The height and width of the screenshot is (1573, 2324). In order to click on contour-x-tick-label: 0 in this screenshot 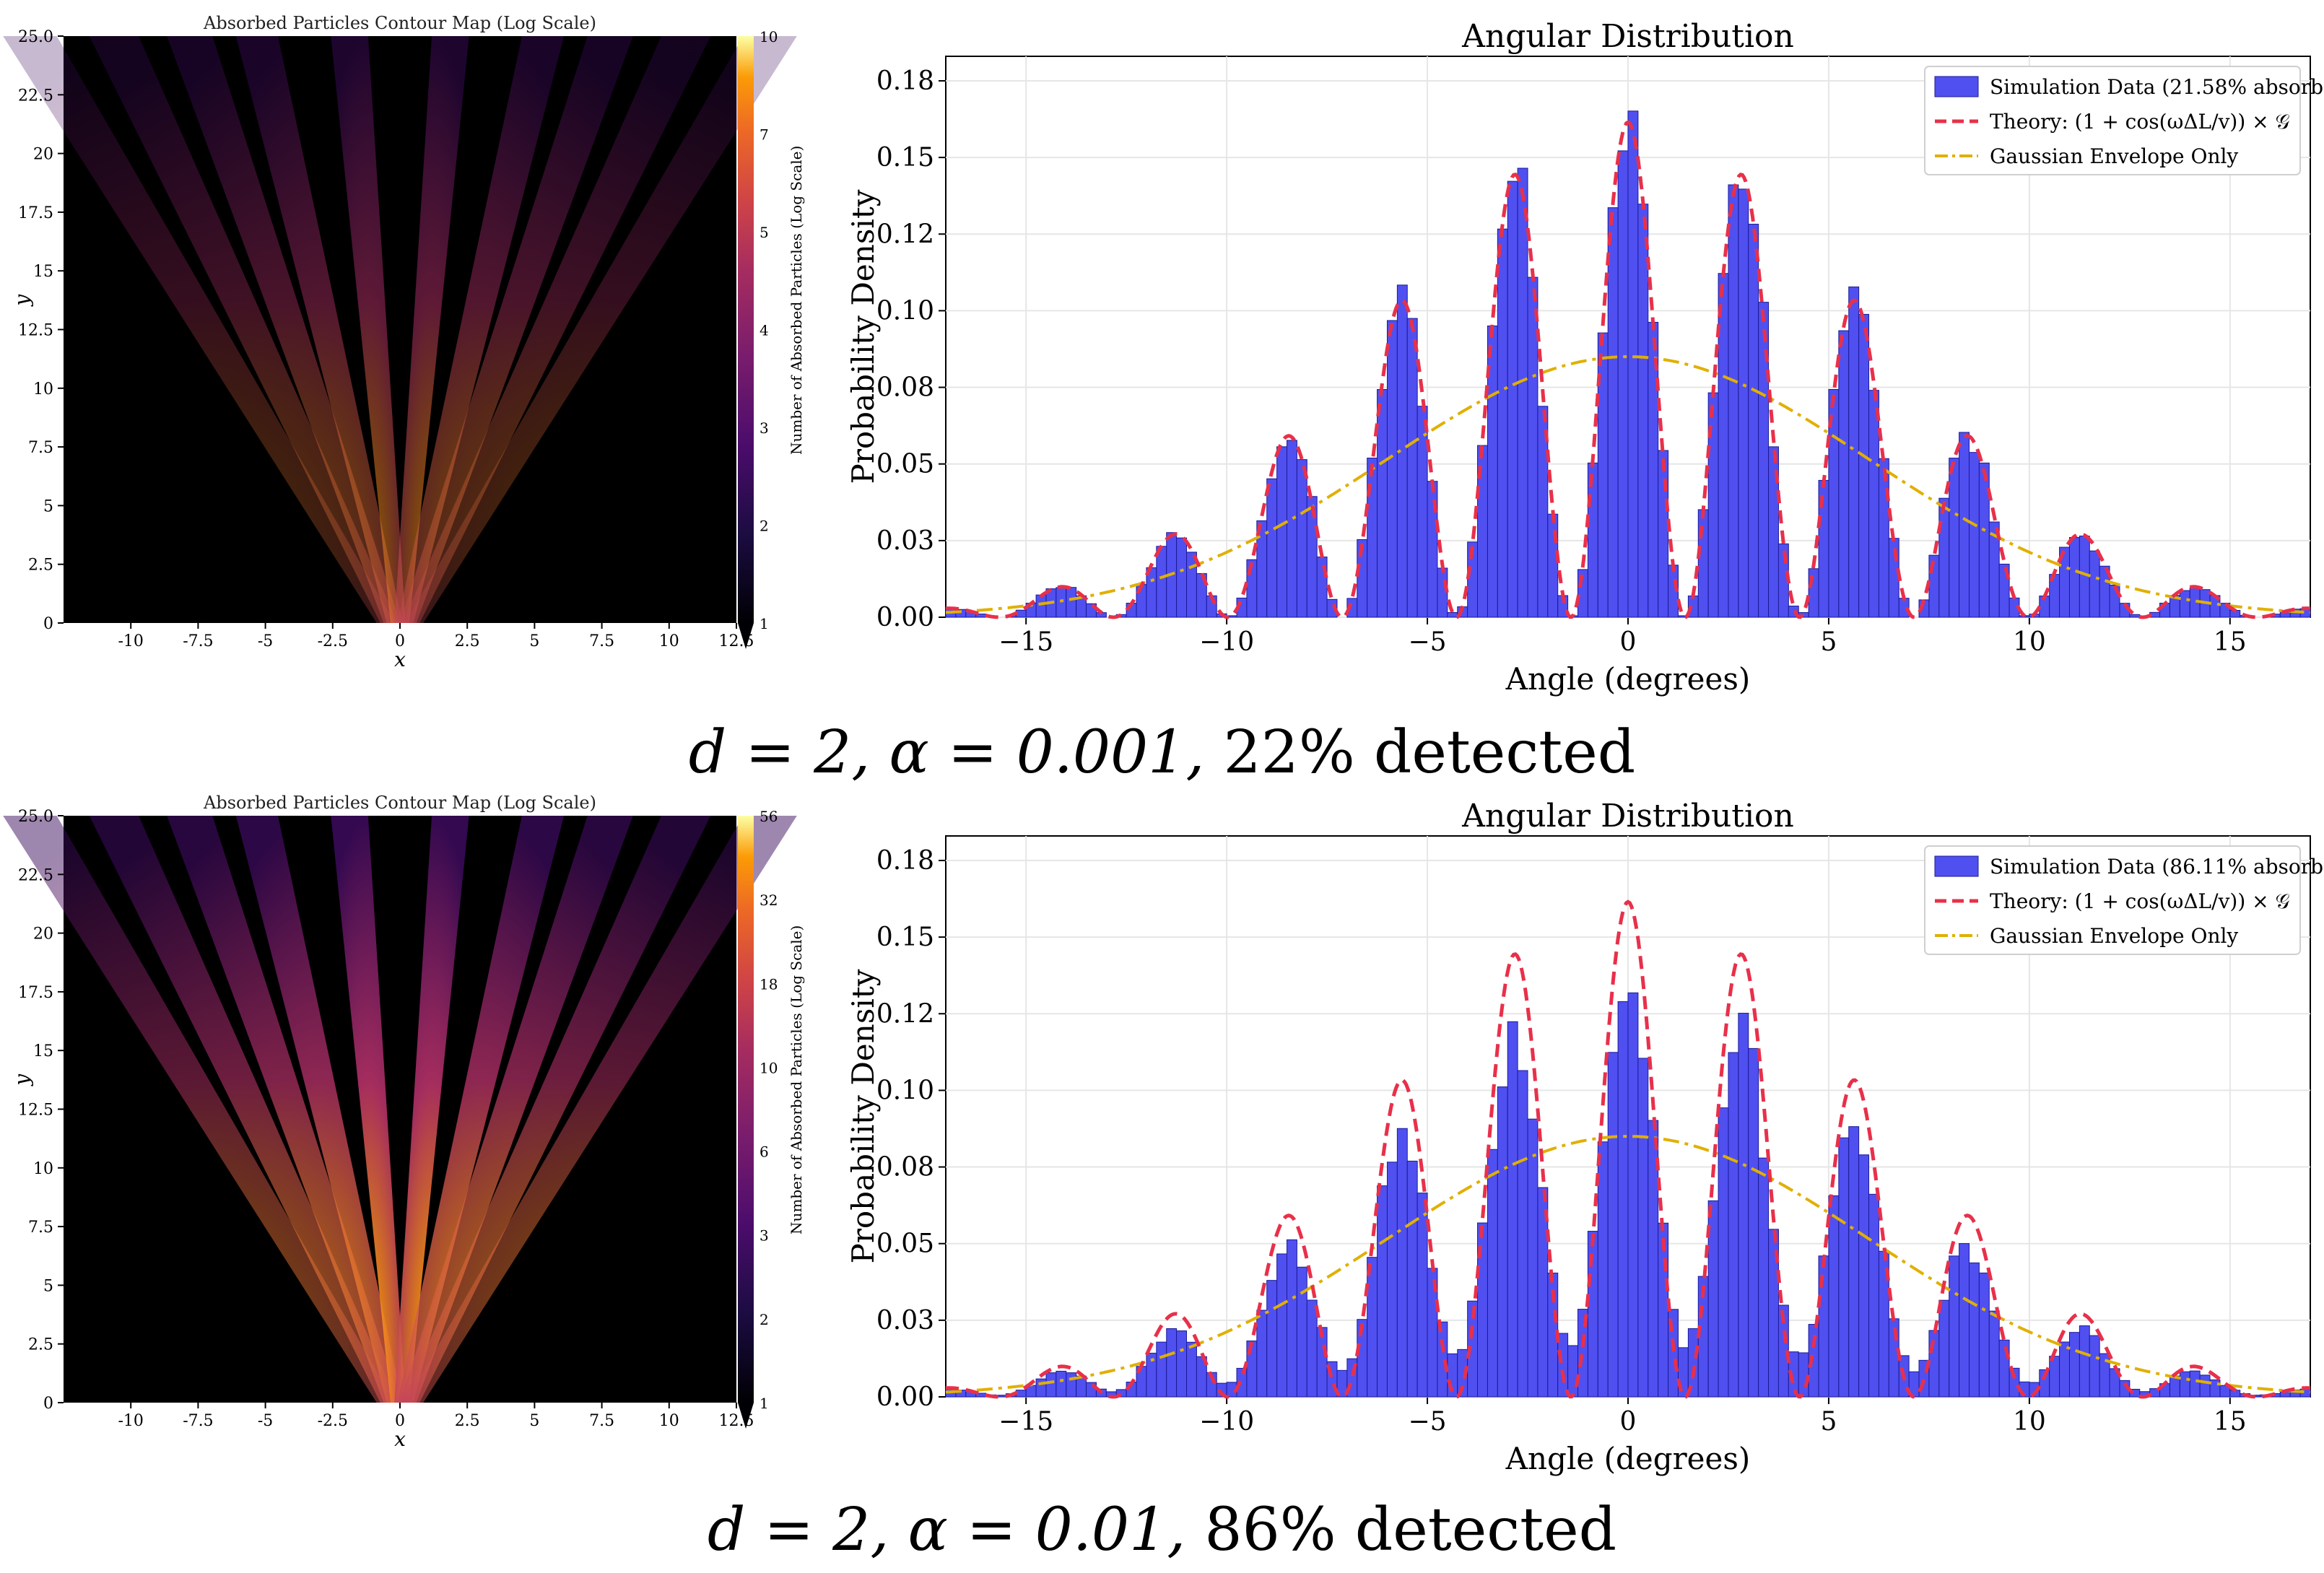, I will do `click(400, 1421)`.